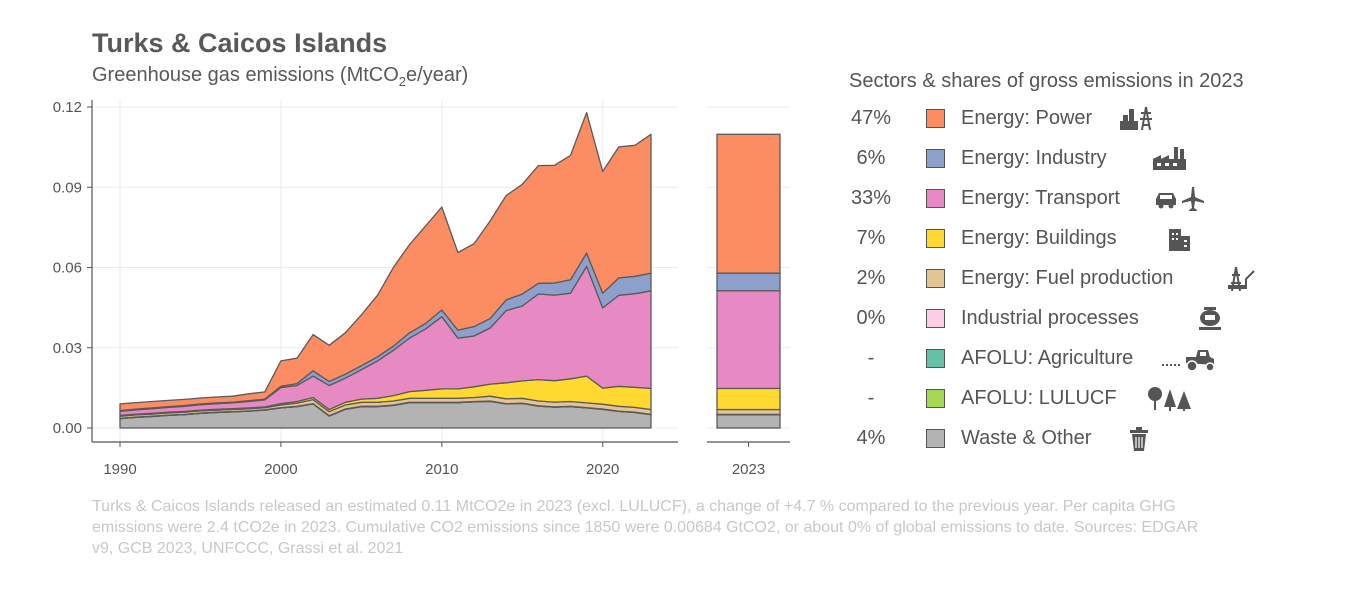 This screenshot has height=600, width=1350. Describe the element at coordinates (871, 158) in the screenshot. I see `legend-share: 6%` at that location.